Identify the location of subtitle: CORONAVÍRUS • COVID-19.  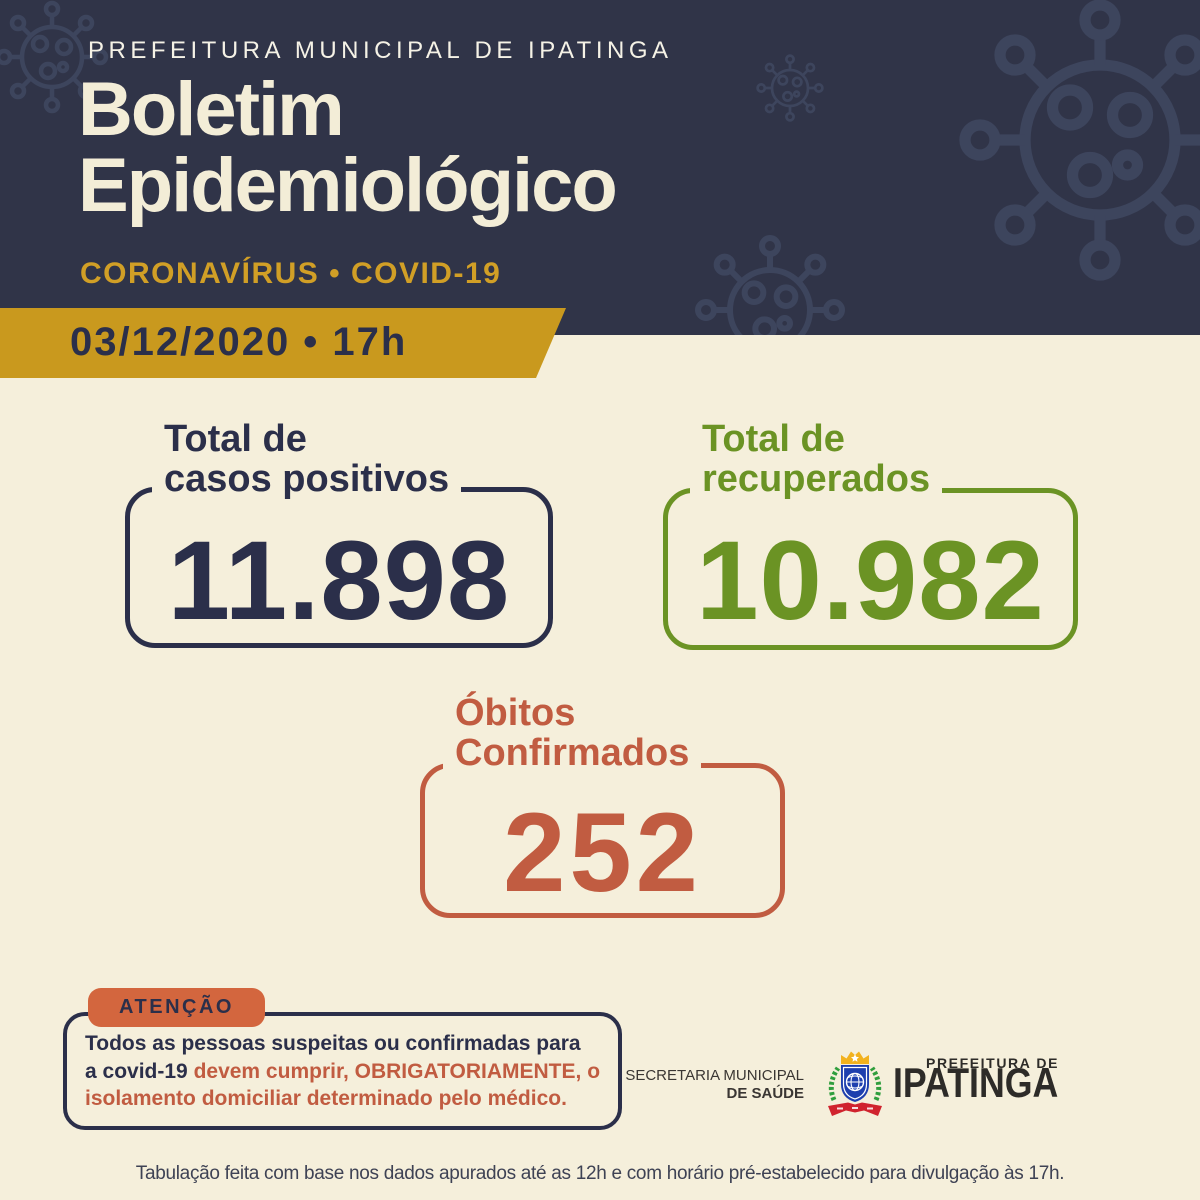
(291, 273).